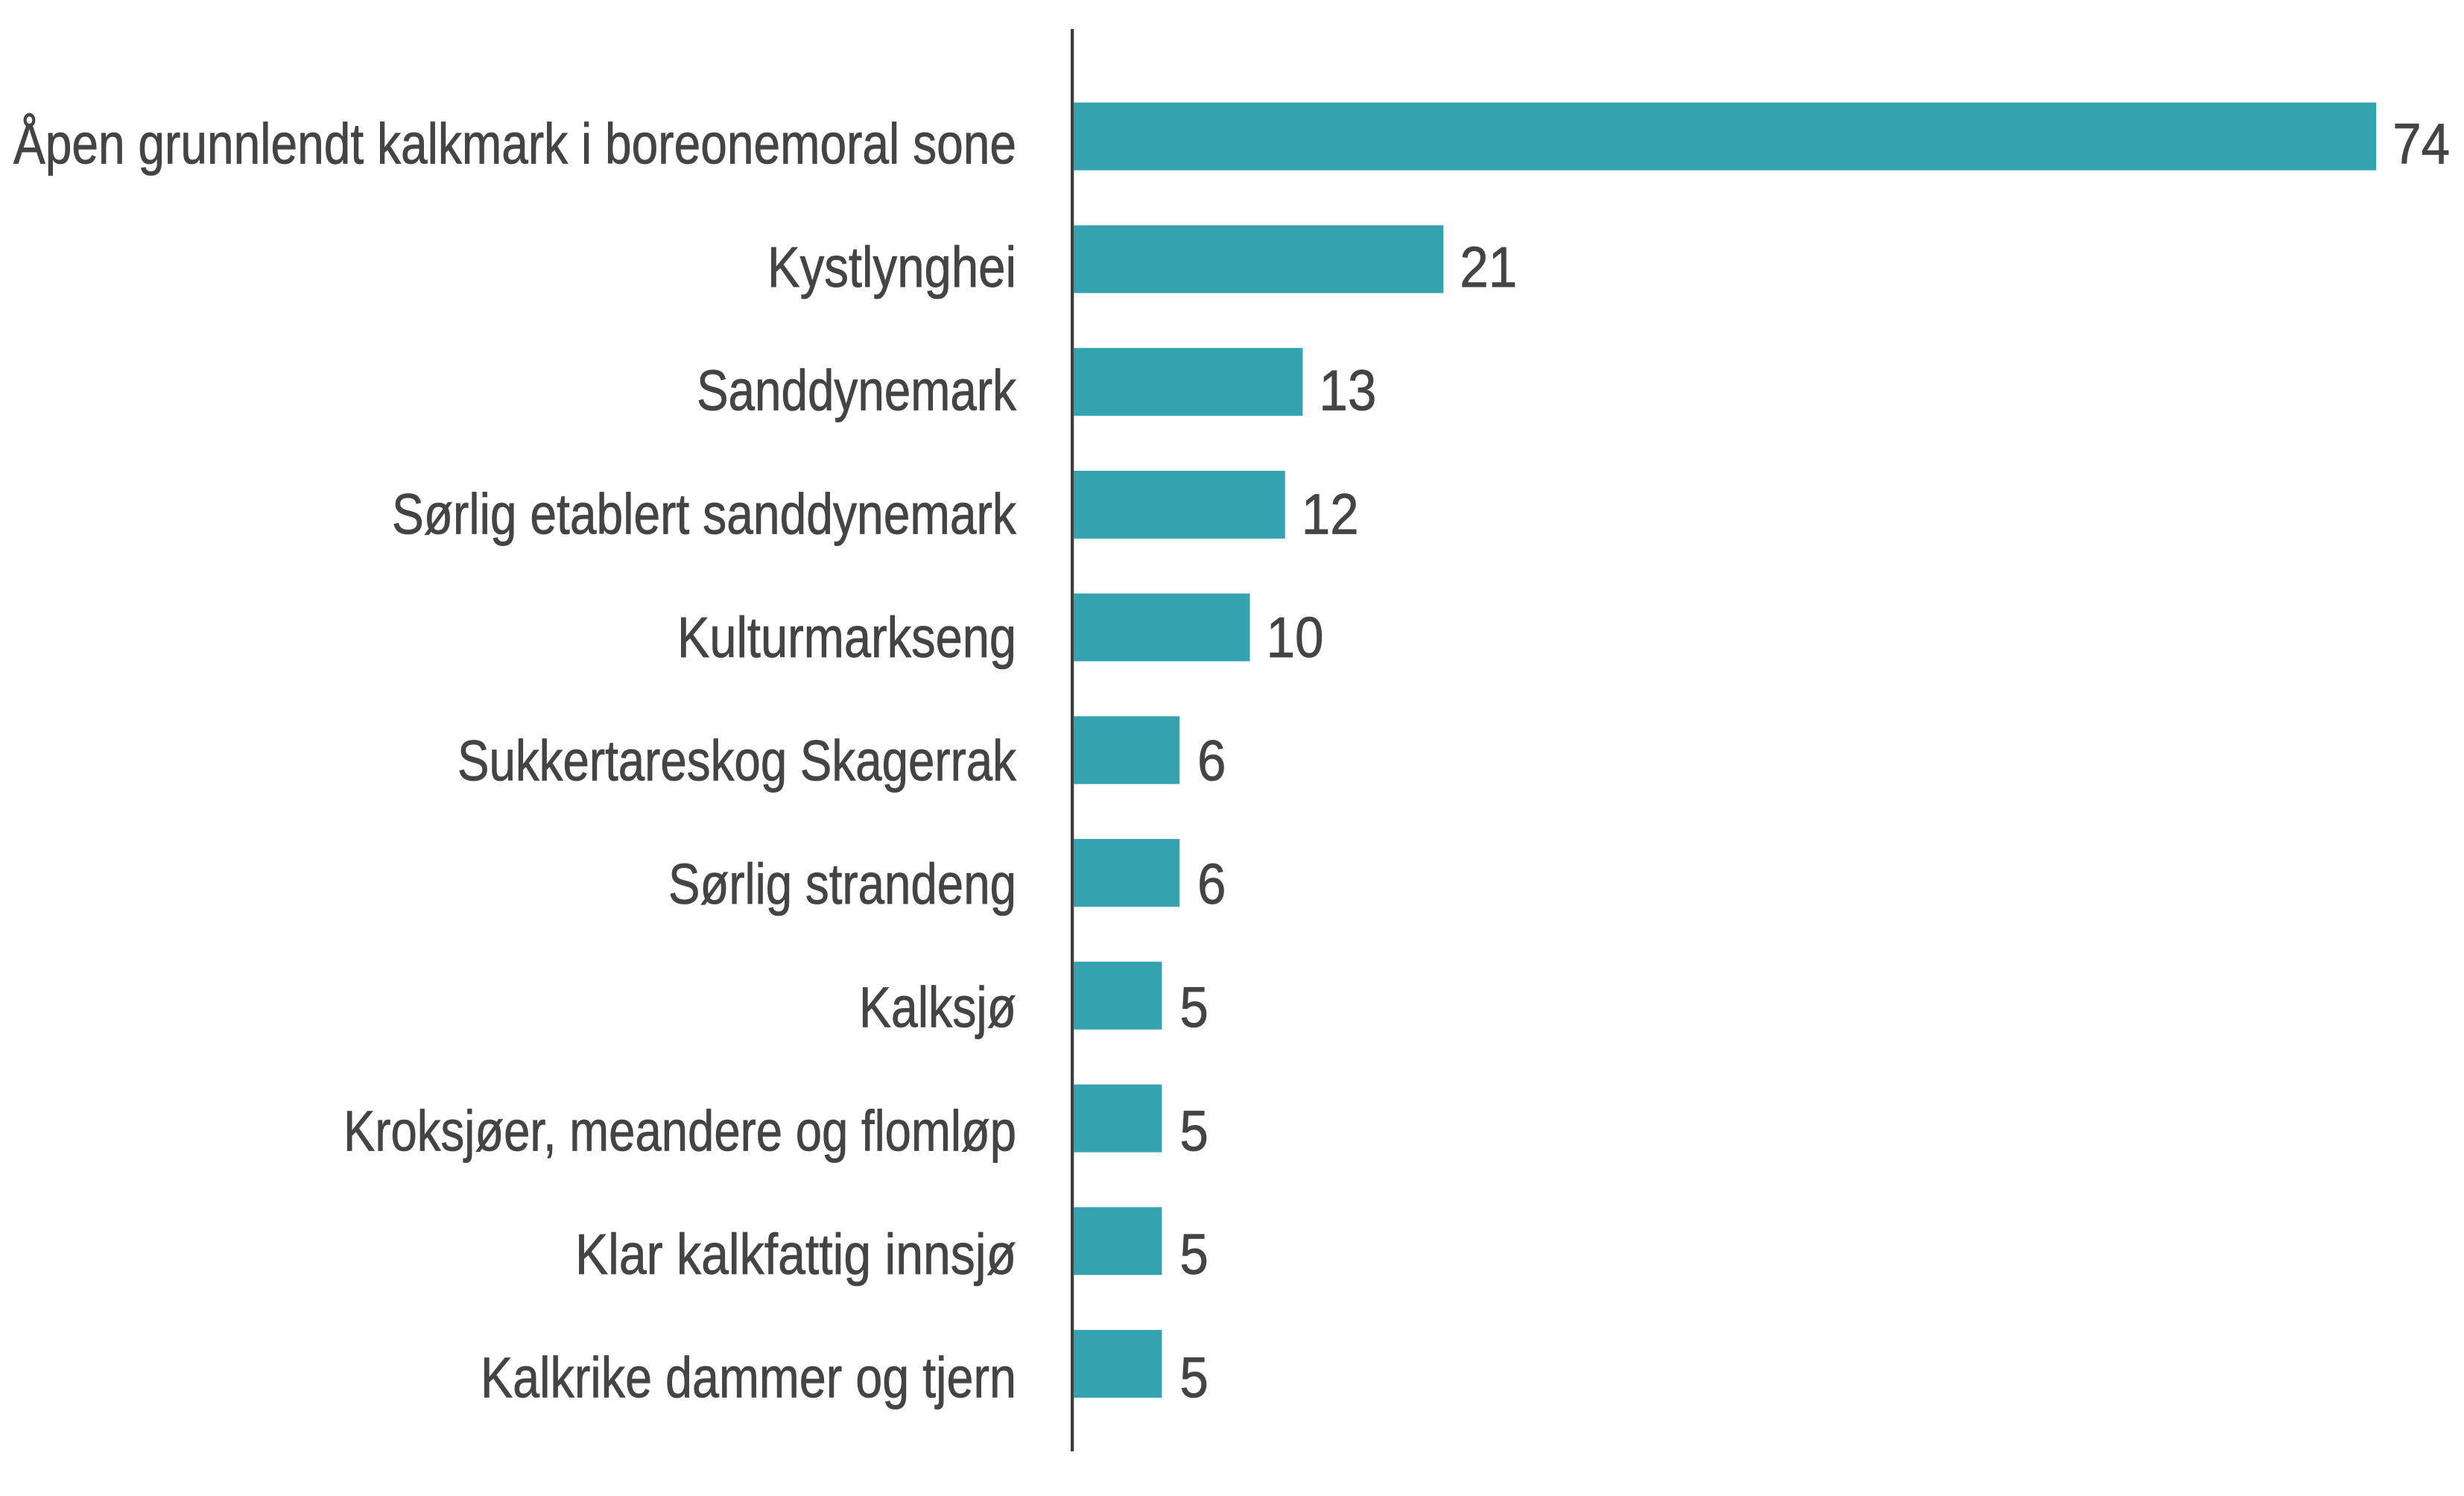  Describe the element at coordinates (856, 391) in the screenshot. I see `svg-text: Sanddynemark` at that location.